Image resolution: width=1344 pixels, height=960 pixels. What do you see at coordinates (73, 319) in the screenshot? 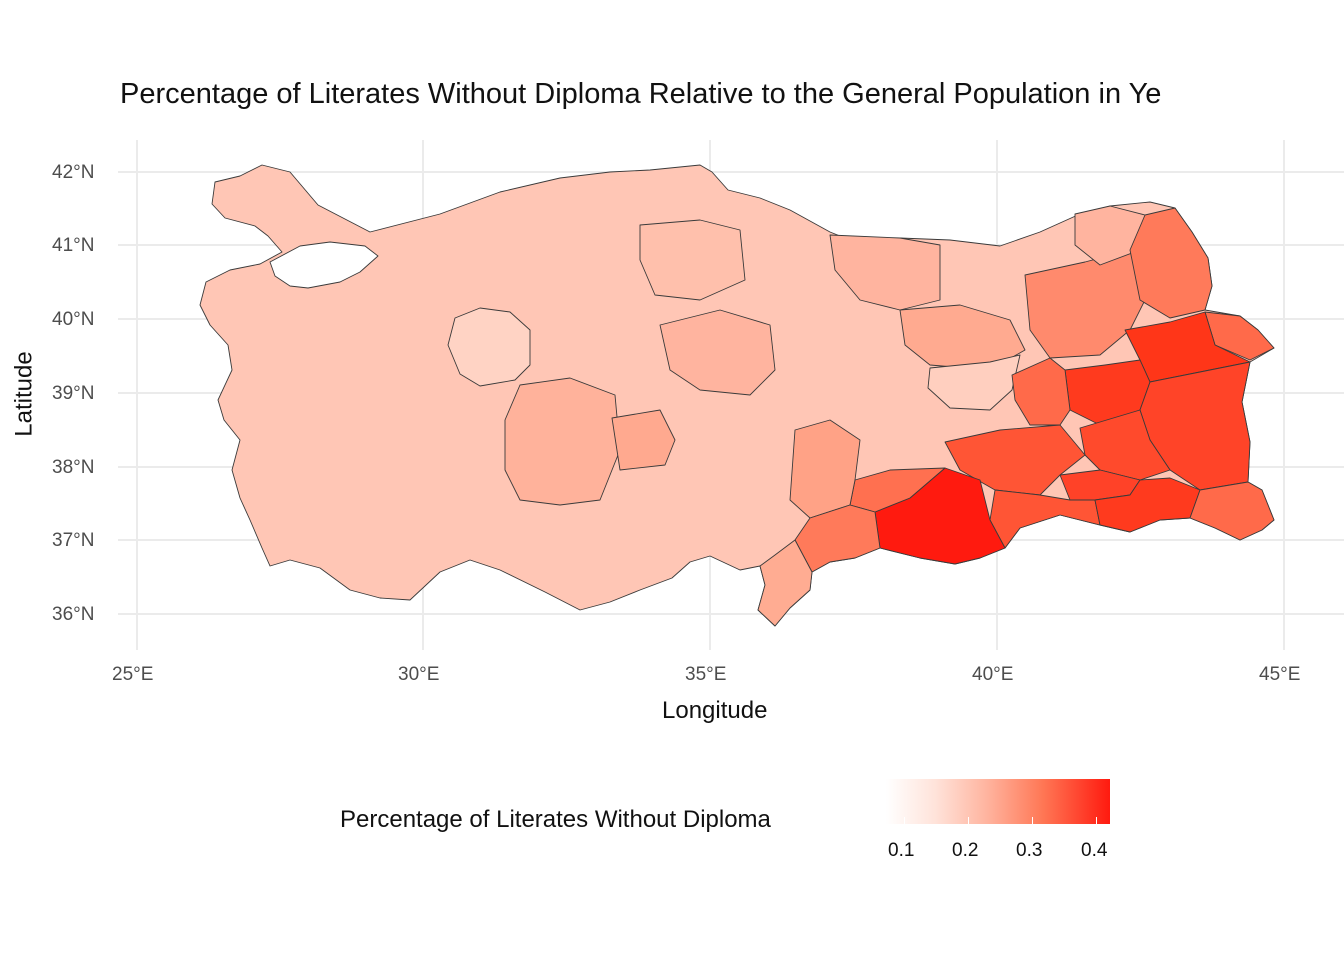
I see `y-tick-40: 40°N` at bounding box center [73, 319].